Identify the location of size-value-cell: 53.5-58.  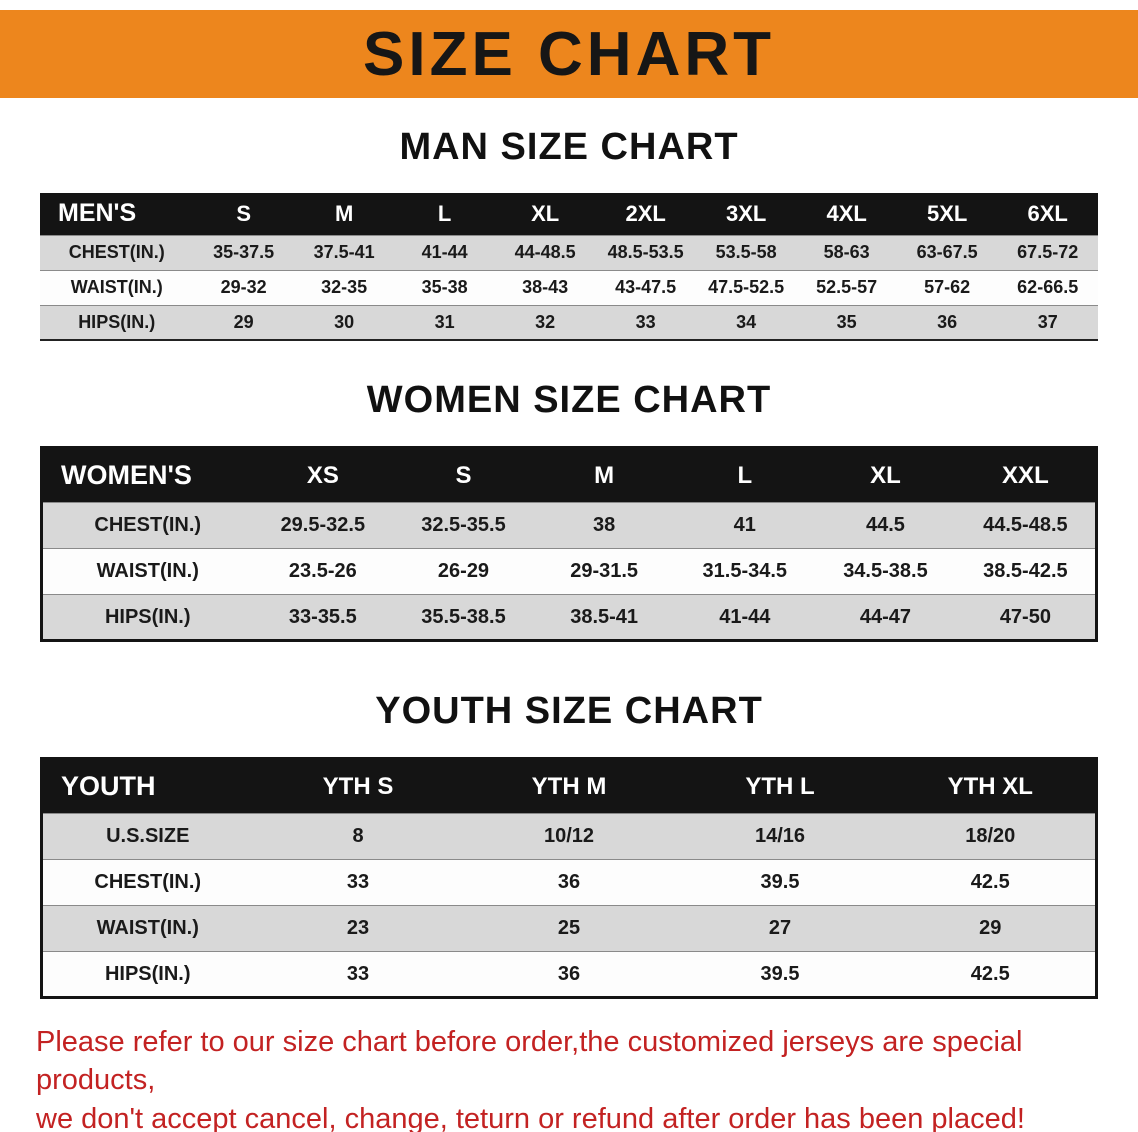
(746, 252).